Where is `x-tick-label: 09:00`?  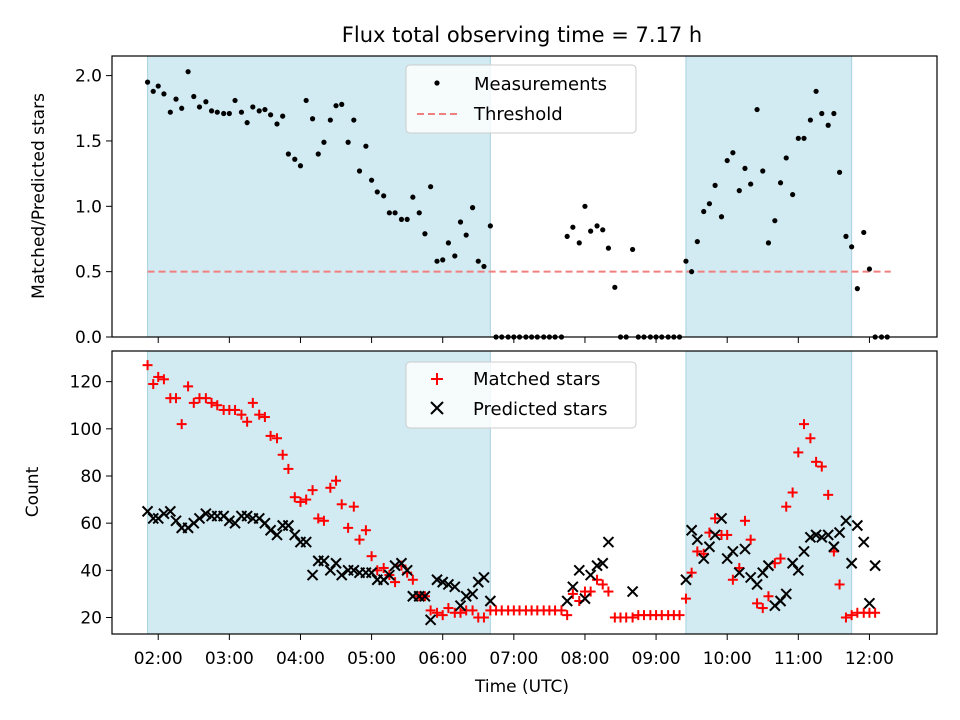
x-tick-label: 09:00 is located at coordinates (656, 659).